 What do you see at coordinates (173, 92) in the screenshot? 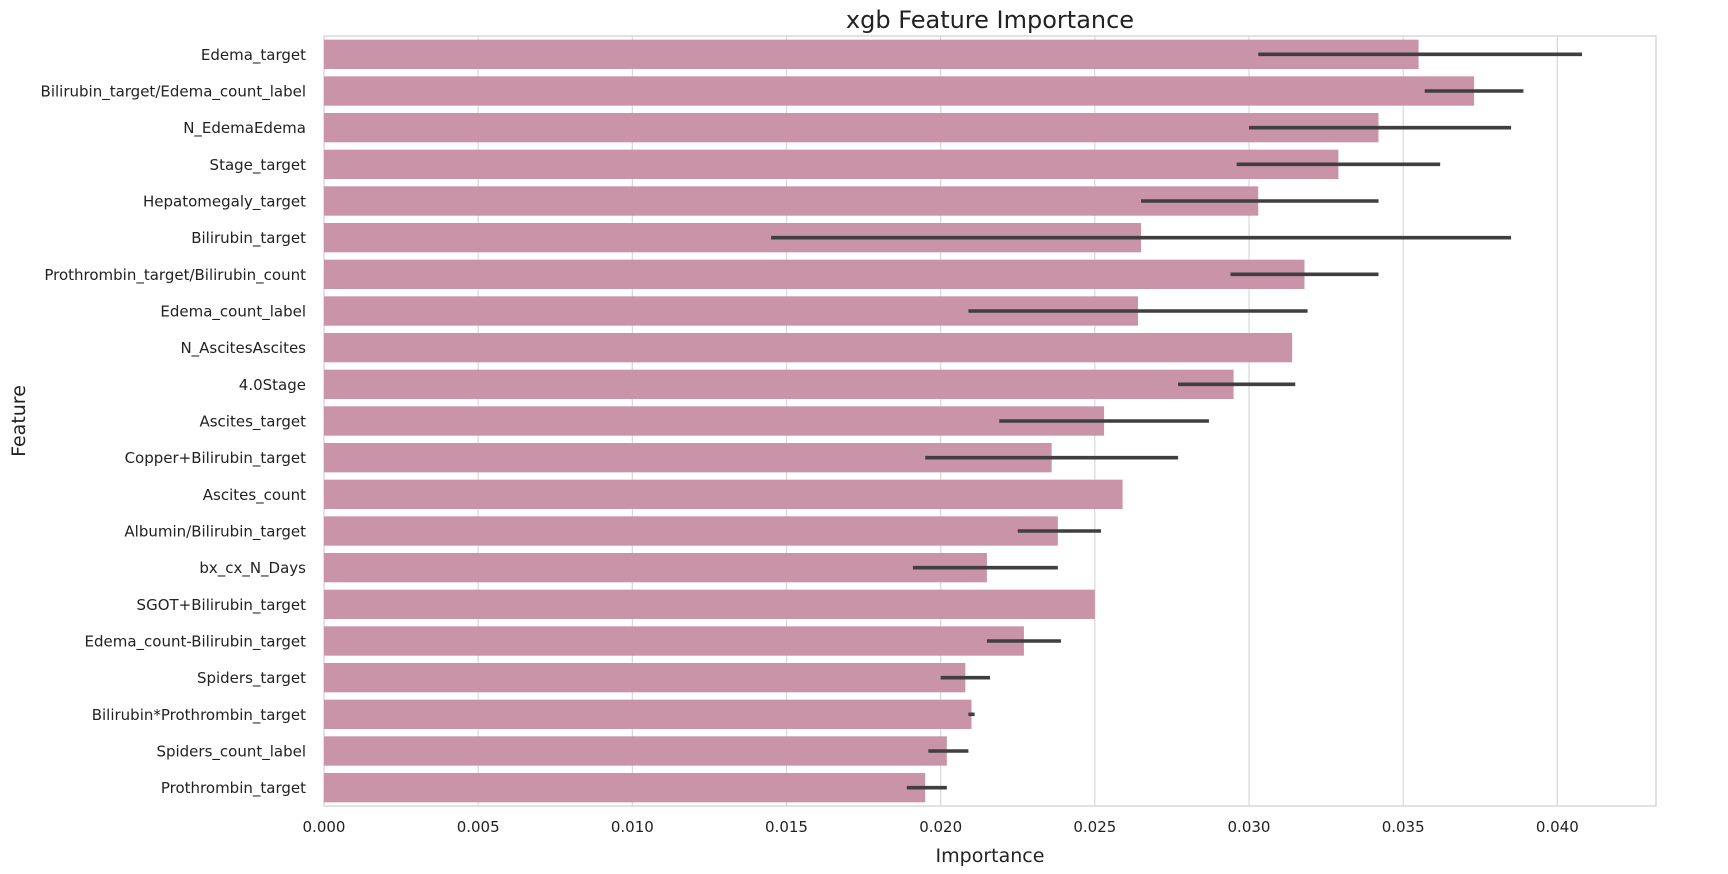
I see `y-tick-label: Bilirubin_target/Edema_count_label` at bounding box center [173, 92].